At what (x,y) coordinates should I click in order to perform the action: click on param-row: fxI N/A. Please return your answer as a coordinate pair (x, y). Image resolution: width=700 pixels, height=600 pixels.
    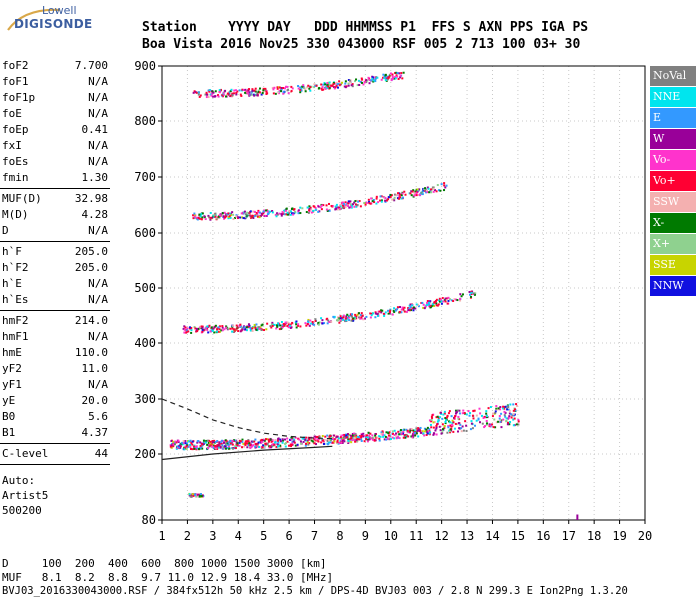
    Looking at the image, I should click on (56, 146).